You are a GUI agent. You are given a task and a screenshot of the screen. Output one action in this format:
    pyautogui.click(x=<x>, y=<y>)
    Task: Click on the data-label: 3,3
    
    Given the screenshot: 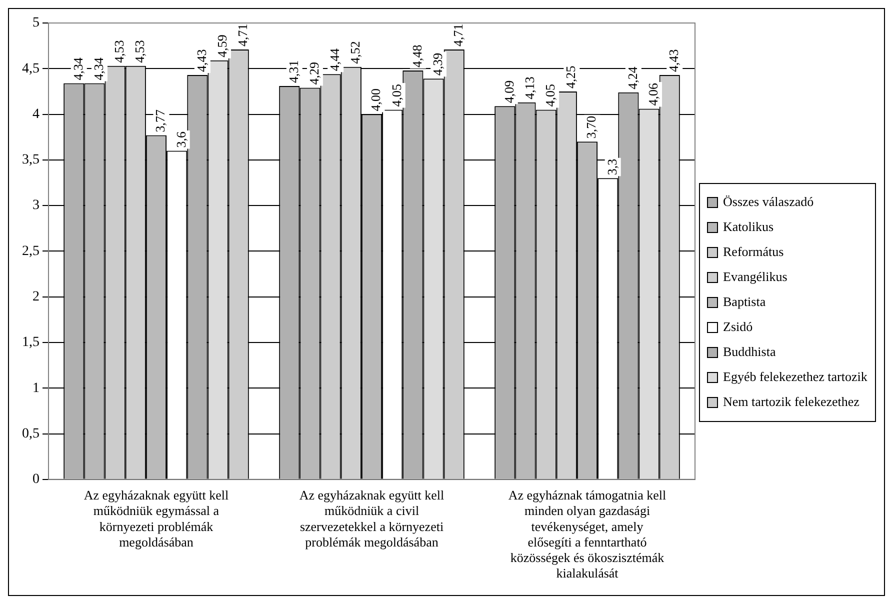 What is the action you would take?
    pyautogui.click(x=612, y=167)
    